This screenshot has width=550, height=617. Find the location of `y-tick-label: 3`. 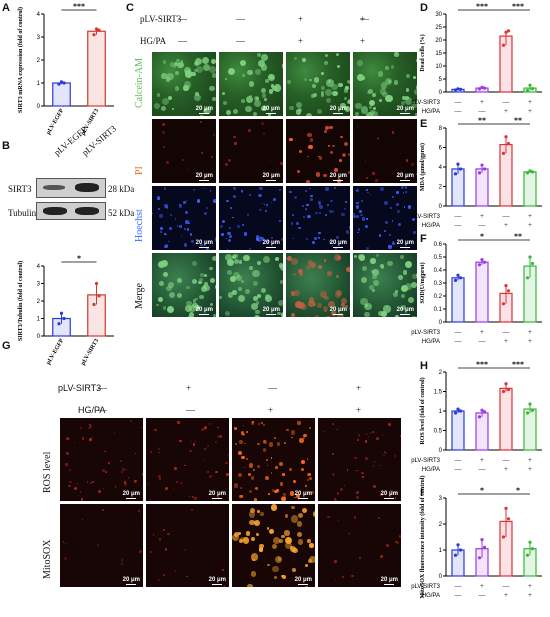

y-tick-label: 3 is located at coordinates (39, 285).